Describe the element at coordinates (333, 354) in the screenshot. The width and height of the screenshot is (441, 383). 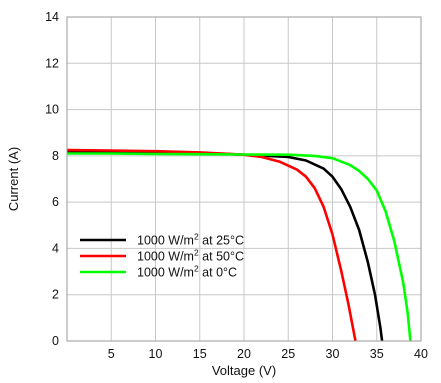
I see `x-tick-label-5: 30` at that location.